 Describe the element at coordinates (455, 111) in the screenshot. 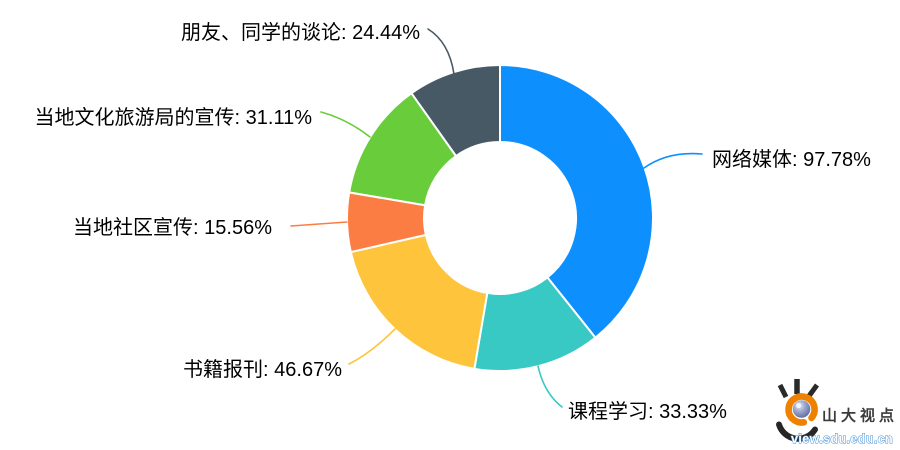

I see `donut-slice-朋友、同学的谈论` at that location.